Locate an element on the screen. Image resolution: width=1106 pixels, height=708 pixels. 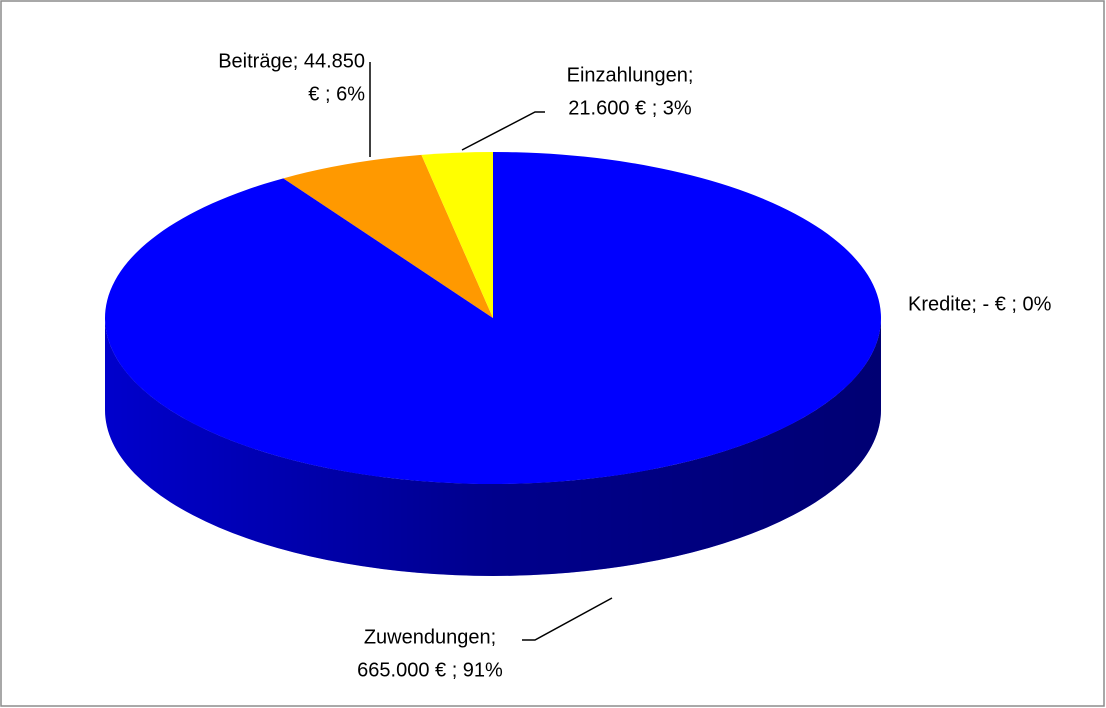
data-label: Beiträge; 44.850 is located at coordinates (291, 61).